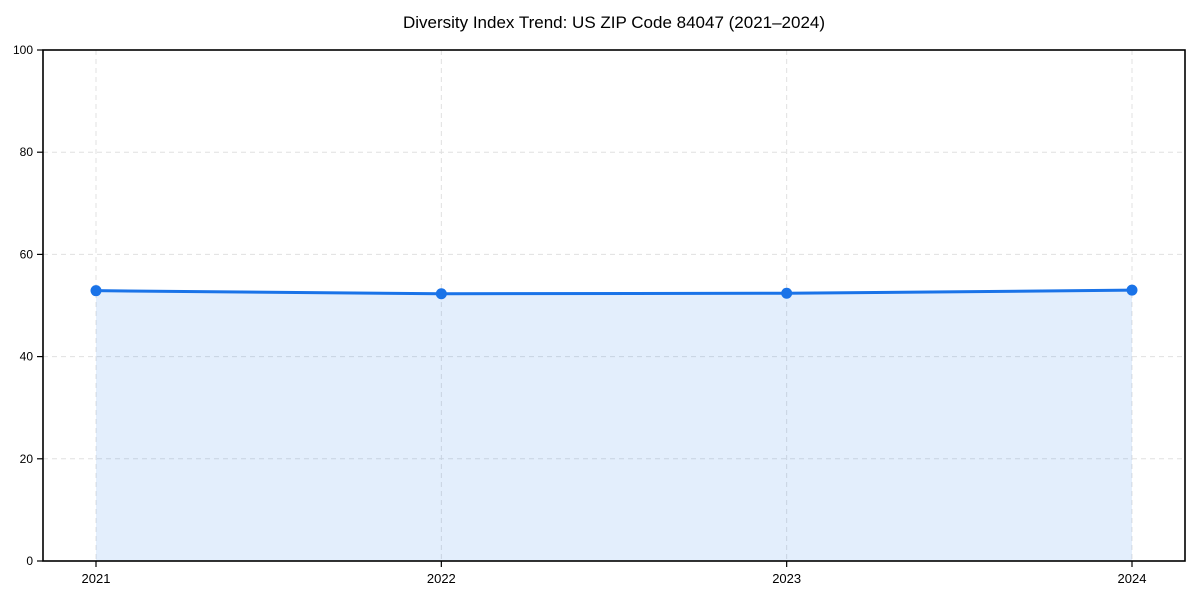 Image resolution: width=1200 pixels, height=600 pixels. What do you see at coordinates (786, 578) in the screenshot?
I see `x-axis-tick-label: 2023` at bounding box center [786, 578].